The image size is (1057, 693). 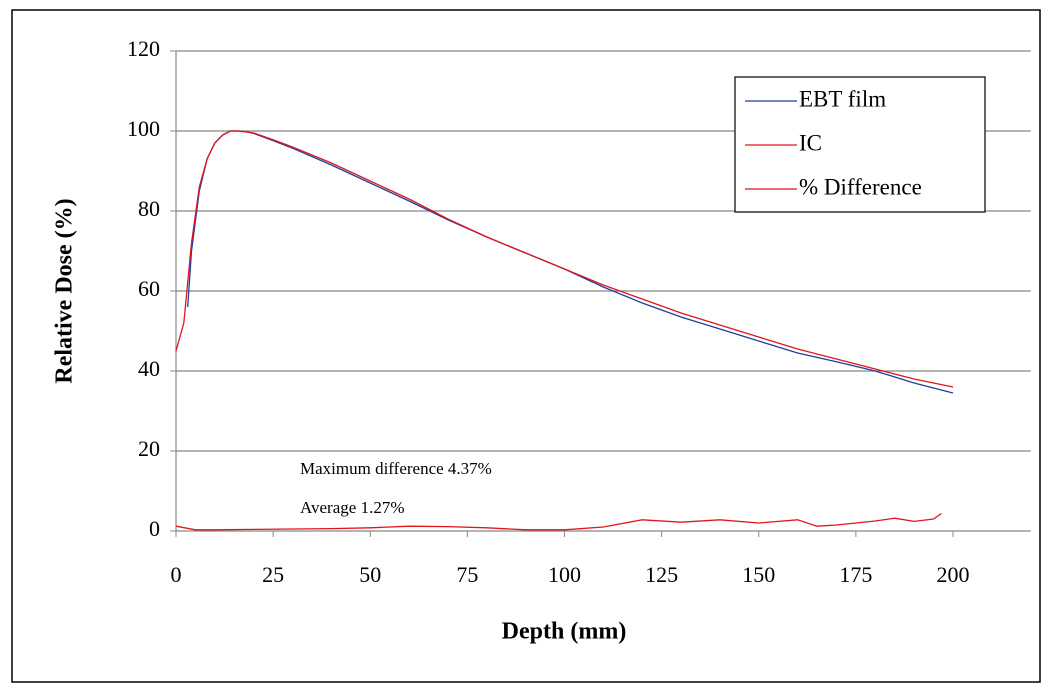 I want to click on legend-label: IC, so click(x=810, y=142).